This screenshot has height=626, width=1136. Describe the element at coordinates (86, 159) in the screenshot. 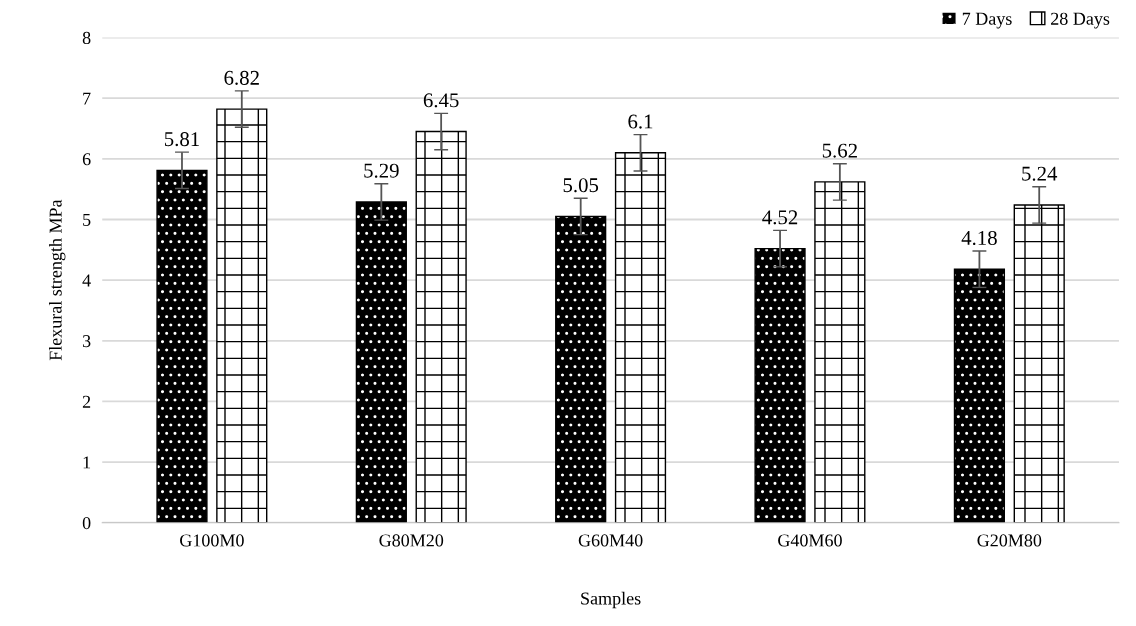

I see `y-tick-label: 6` at that location.